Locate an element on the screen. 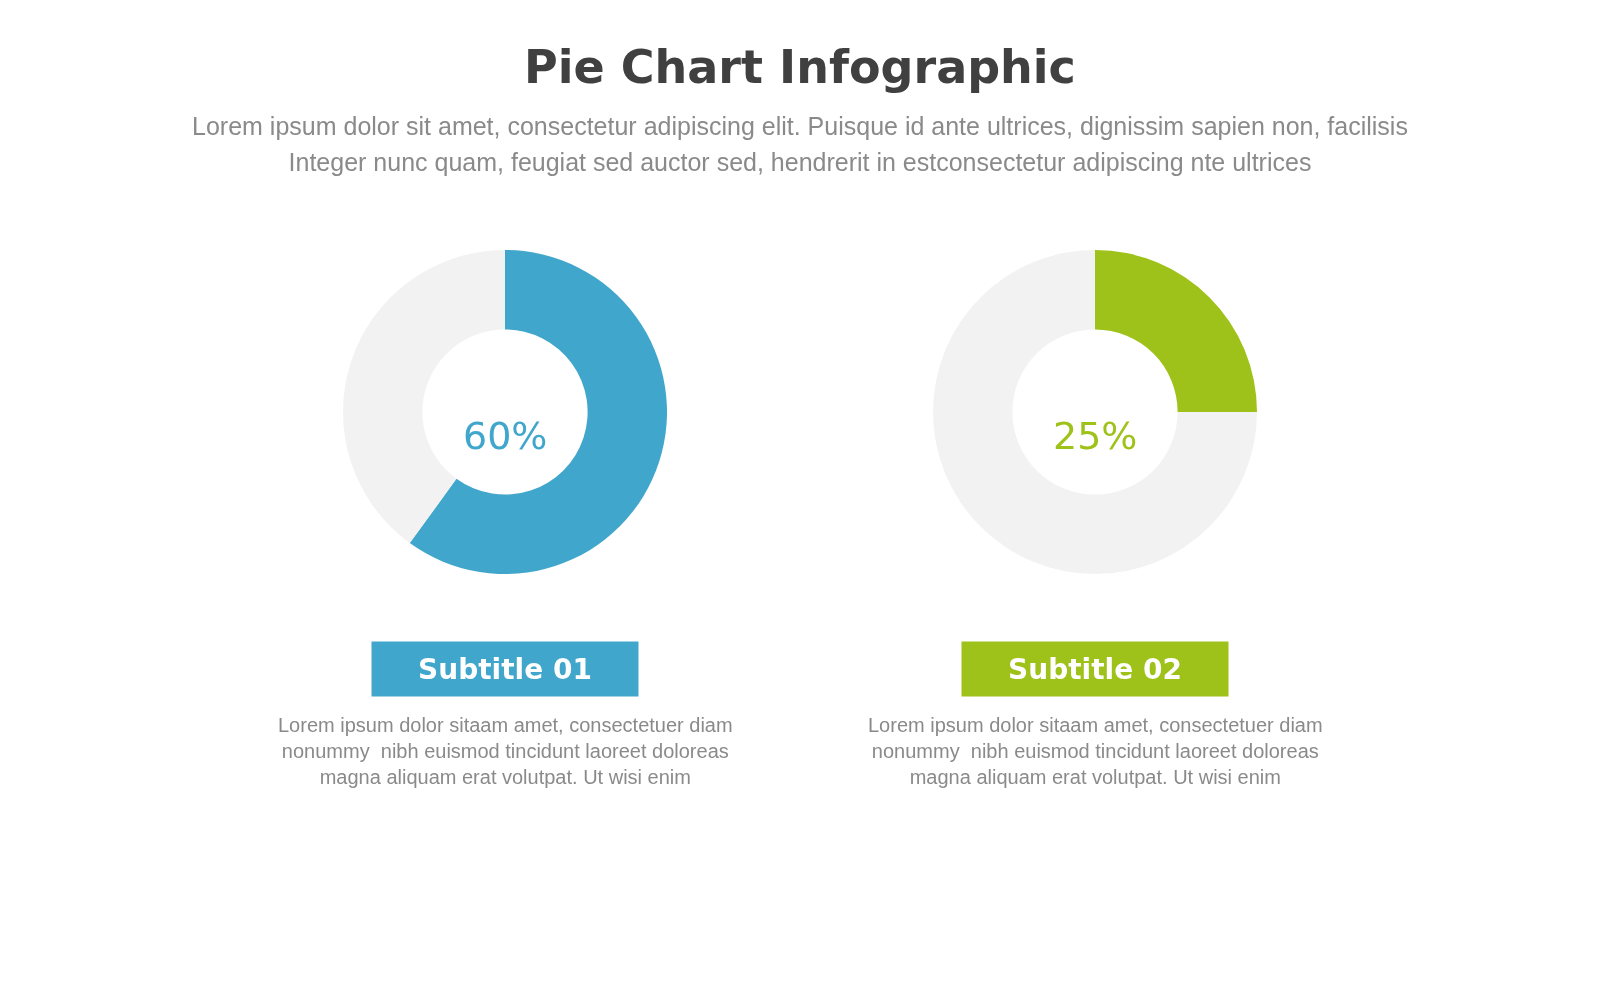  text: Pie Chart Infographic is located at coordinates (800, 67).